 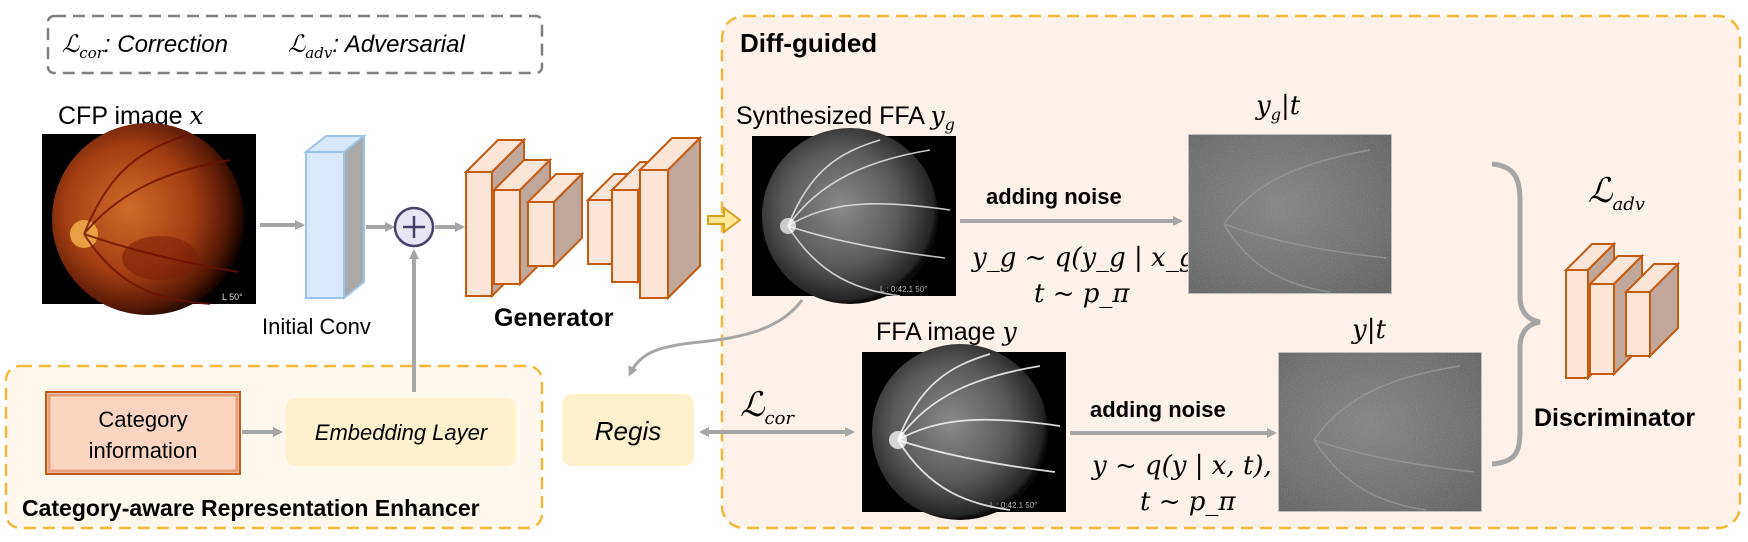 I want to click on noise-bottom-equation-2: t ~ p_π, so click(x=1188, y=502).